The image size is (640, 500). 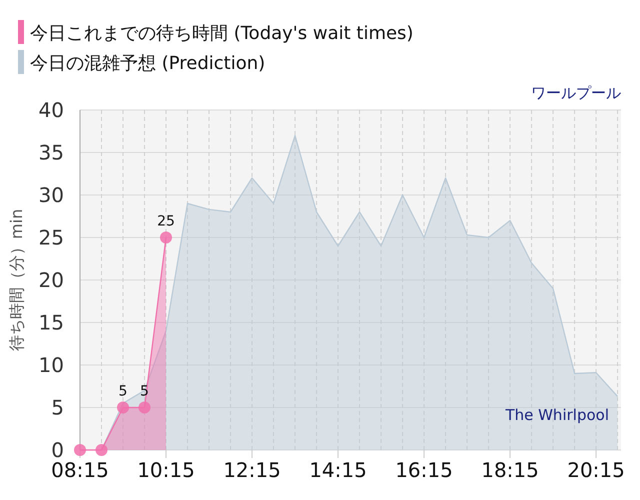 I want to click on y-axis-title: 待ち時間（分）min, so click(x=16, y=280).